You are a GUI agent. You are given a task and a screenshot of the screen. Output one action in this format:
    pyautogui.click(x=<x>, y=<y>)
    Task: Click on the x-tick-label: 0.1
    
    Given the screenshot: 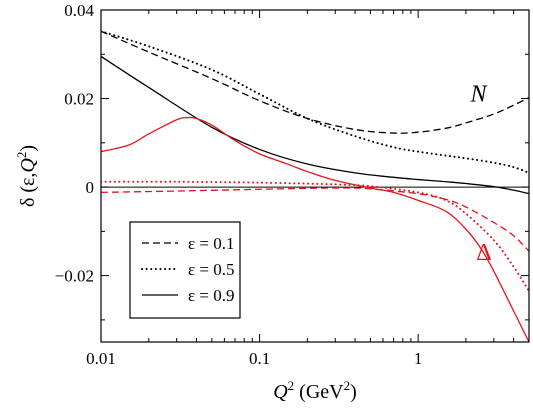 What is the action you would take?
    pyautogui.click(x=259, y=358)
    